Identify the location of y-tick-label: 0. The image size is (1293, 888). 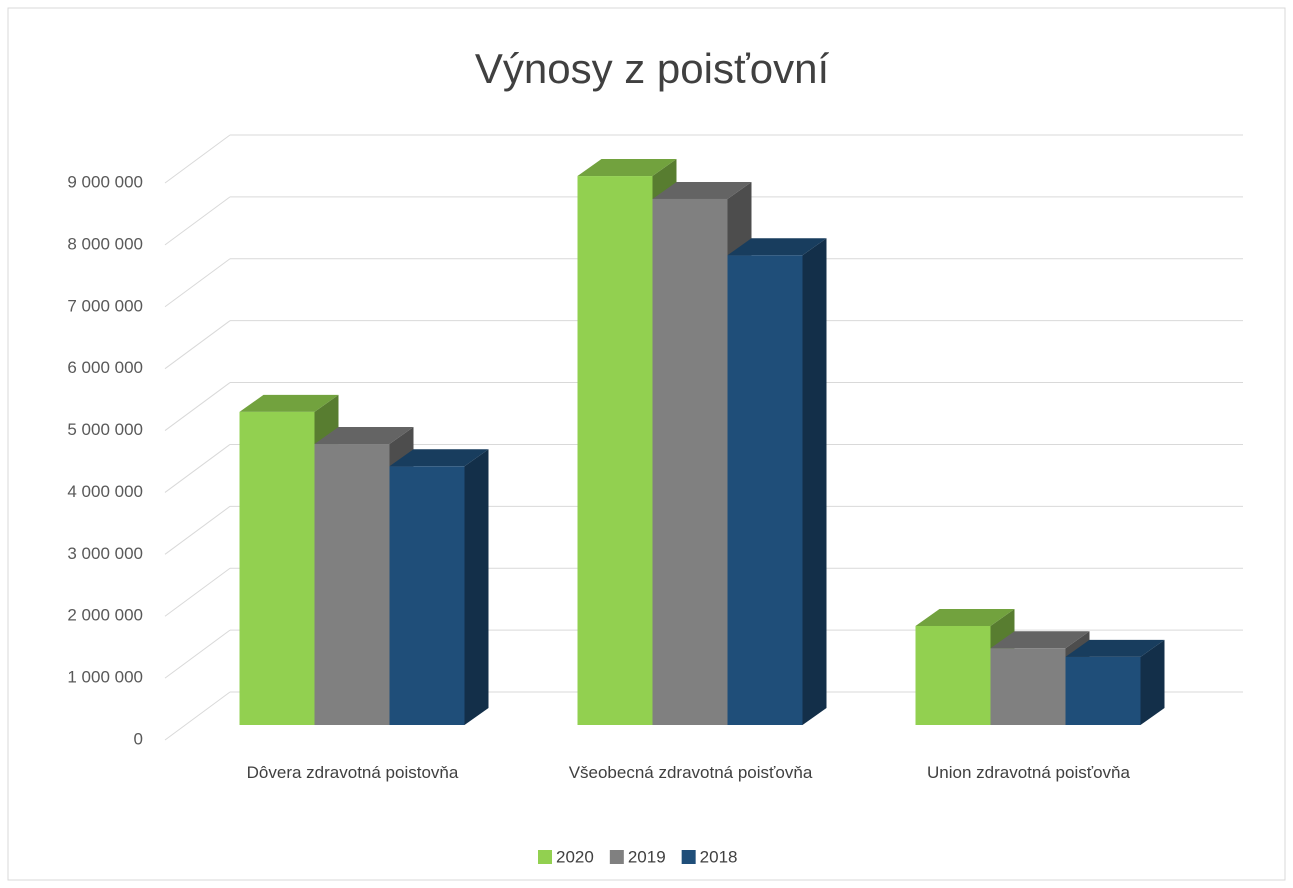
(138, 738).